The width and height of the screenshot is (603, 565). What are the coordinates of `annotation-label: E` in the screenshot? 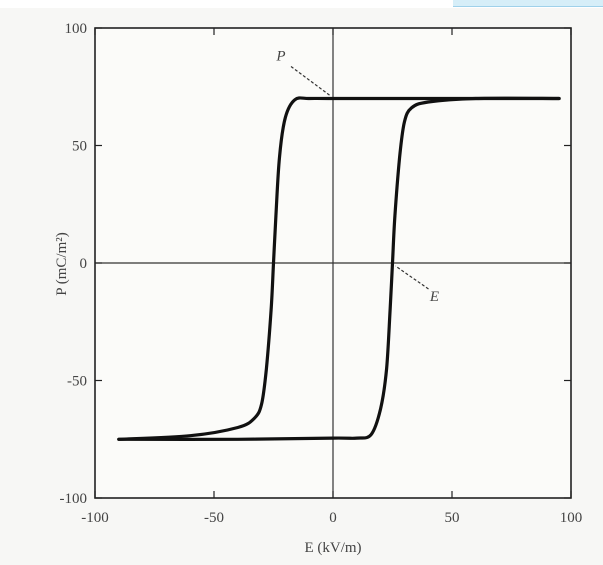 It's located at (434, 297).